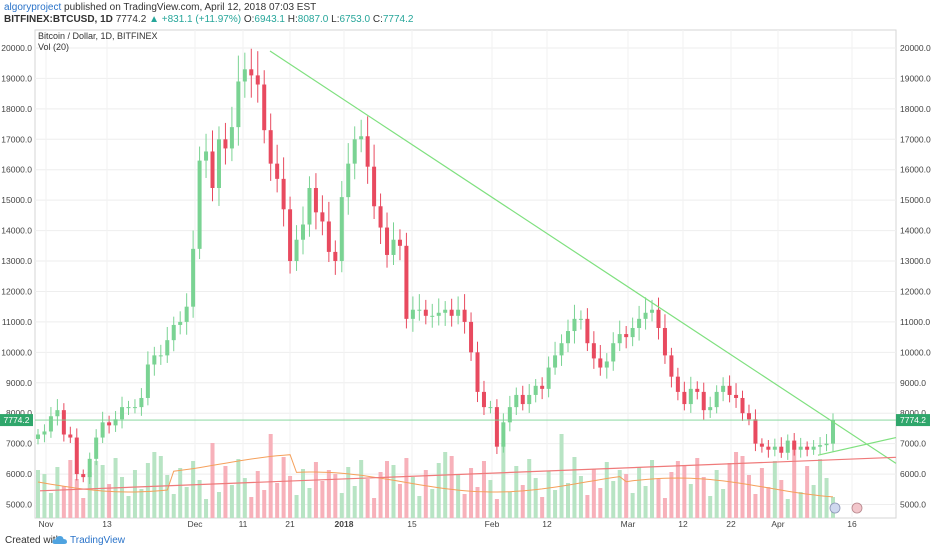 The height and width of the screenshot is (550, 932). I want to click on x-tick-label: 13, so click(107, 524).